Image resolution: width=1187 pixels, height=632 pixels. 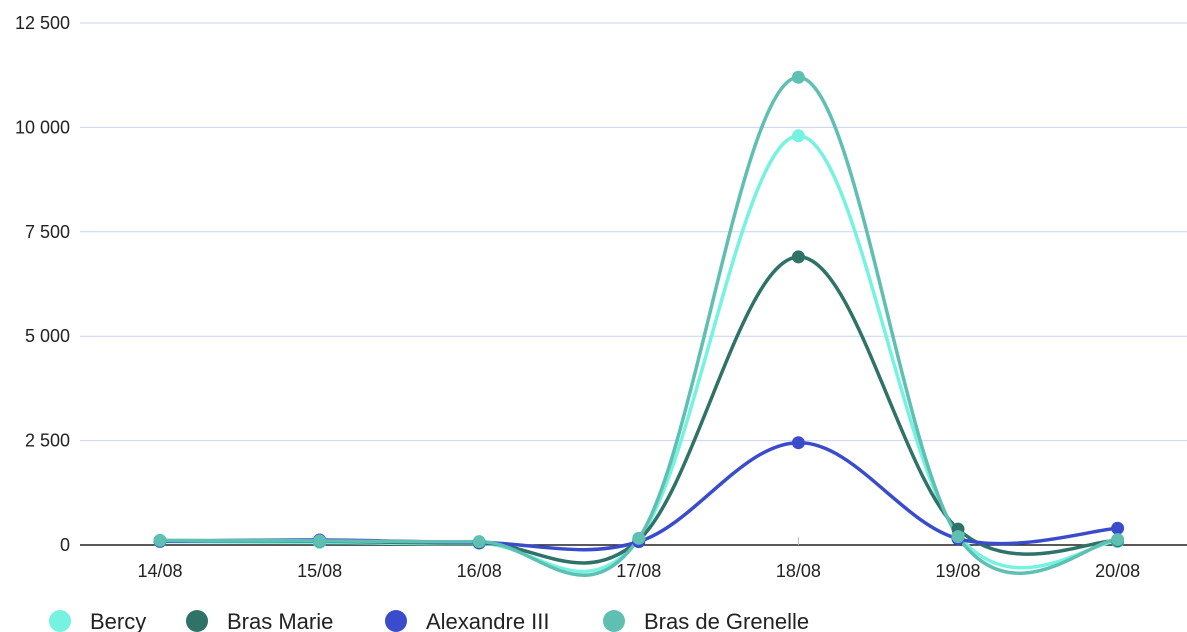 What do you see at coordinates (47, 336) in the screenshot?
I see `y-tick-label: 5 000` at bounding box center [47, 336].